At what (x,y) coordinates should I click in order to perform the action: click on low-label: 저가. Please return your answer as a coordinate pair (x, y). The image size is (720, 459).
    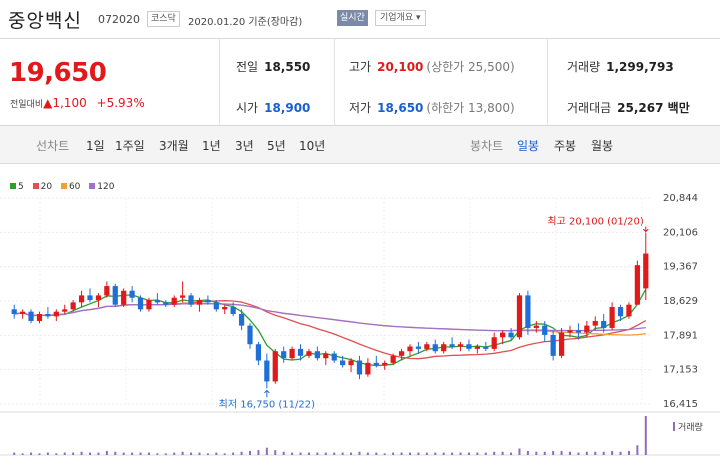
    Looking at the image, I should click on (360, 108).